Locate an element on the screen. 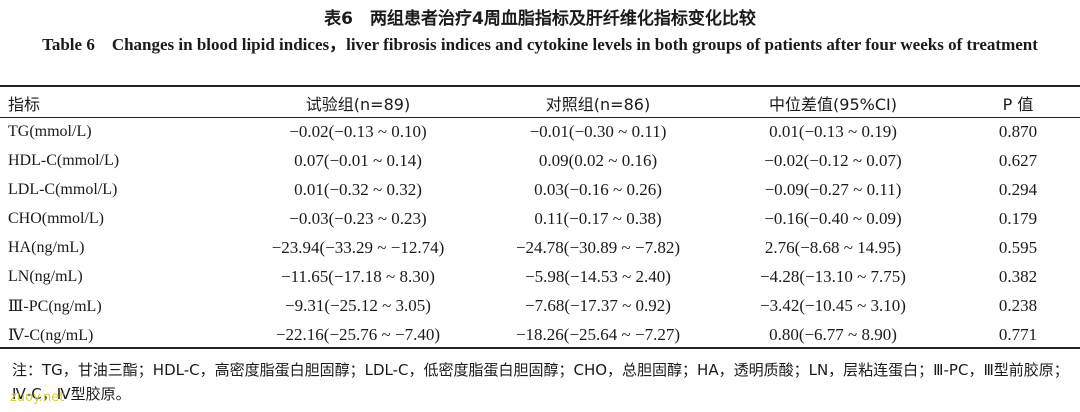 The width and height of the screenshot is (1080, 412). cell-indicator: HA(ng/mL) is located at coordinates (46, 247).